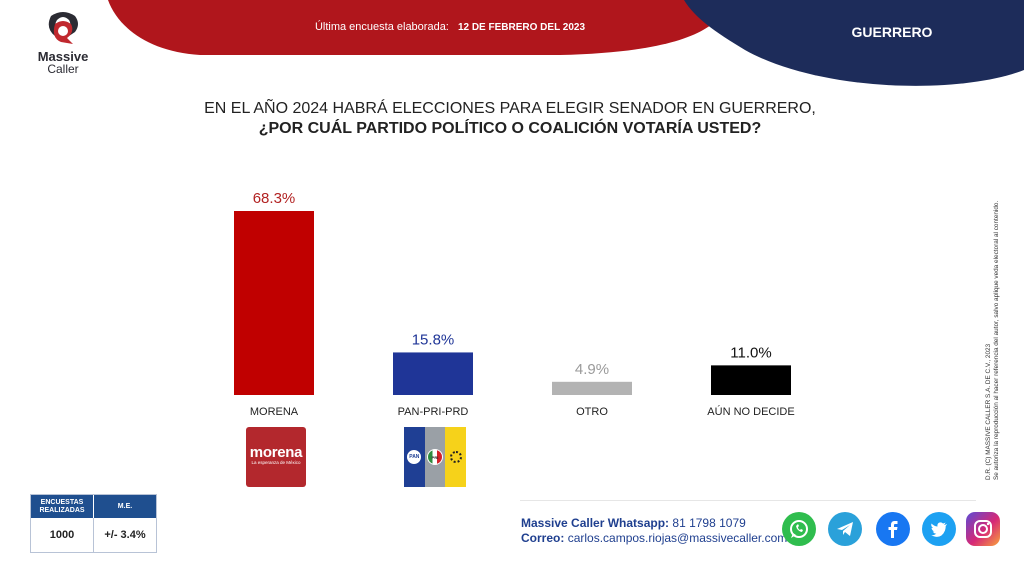  What do you see at coordinates (893, 529) in the screenshot?
I see `facebook-icon` at bounding box center [893, 529].